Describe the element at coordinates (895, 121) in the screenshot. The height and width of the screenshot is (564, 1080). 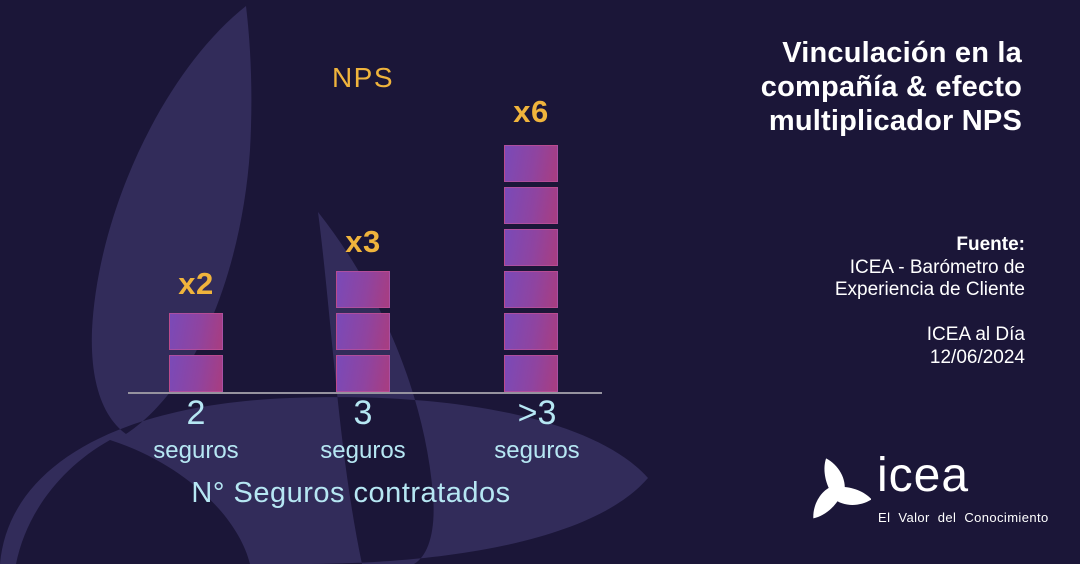
I see `title-line-3: multiplicador NPS` at that location.